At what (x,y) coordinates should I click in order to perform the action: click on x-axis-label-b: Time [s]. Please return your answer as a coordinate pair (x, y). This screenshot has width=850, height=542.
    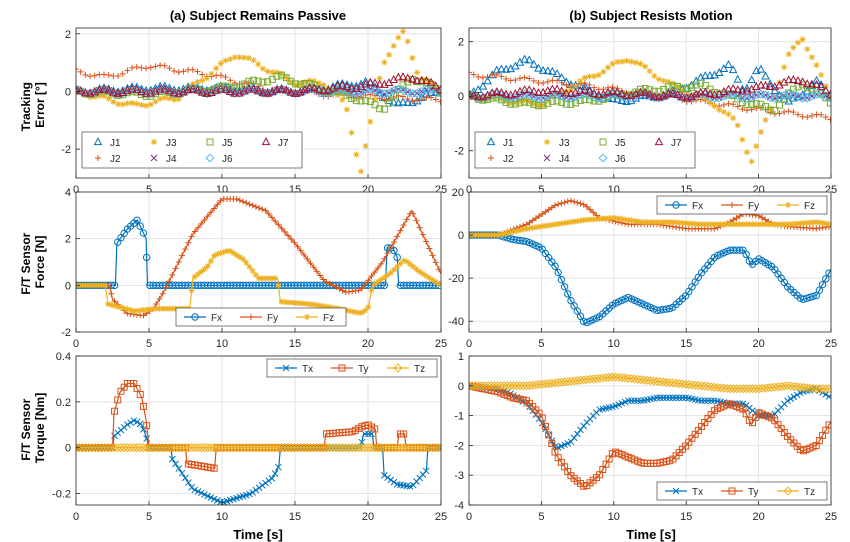
    Looking at the image, I should click on (651, 534).